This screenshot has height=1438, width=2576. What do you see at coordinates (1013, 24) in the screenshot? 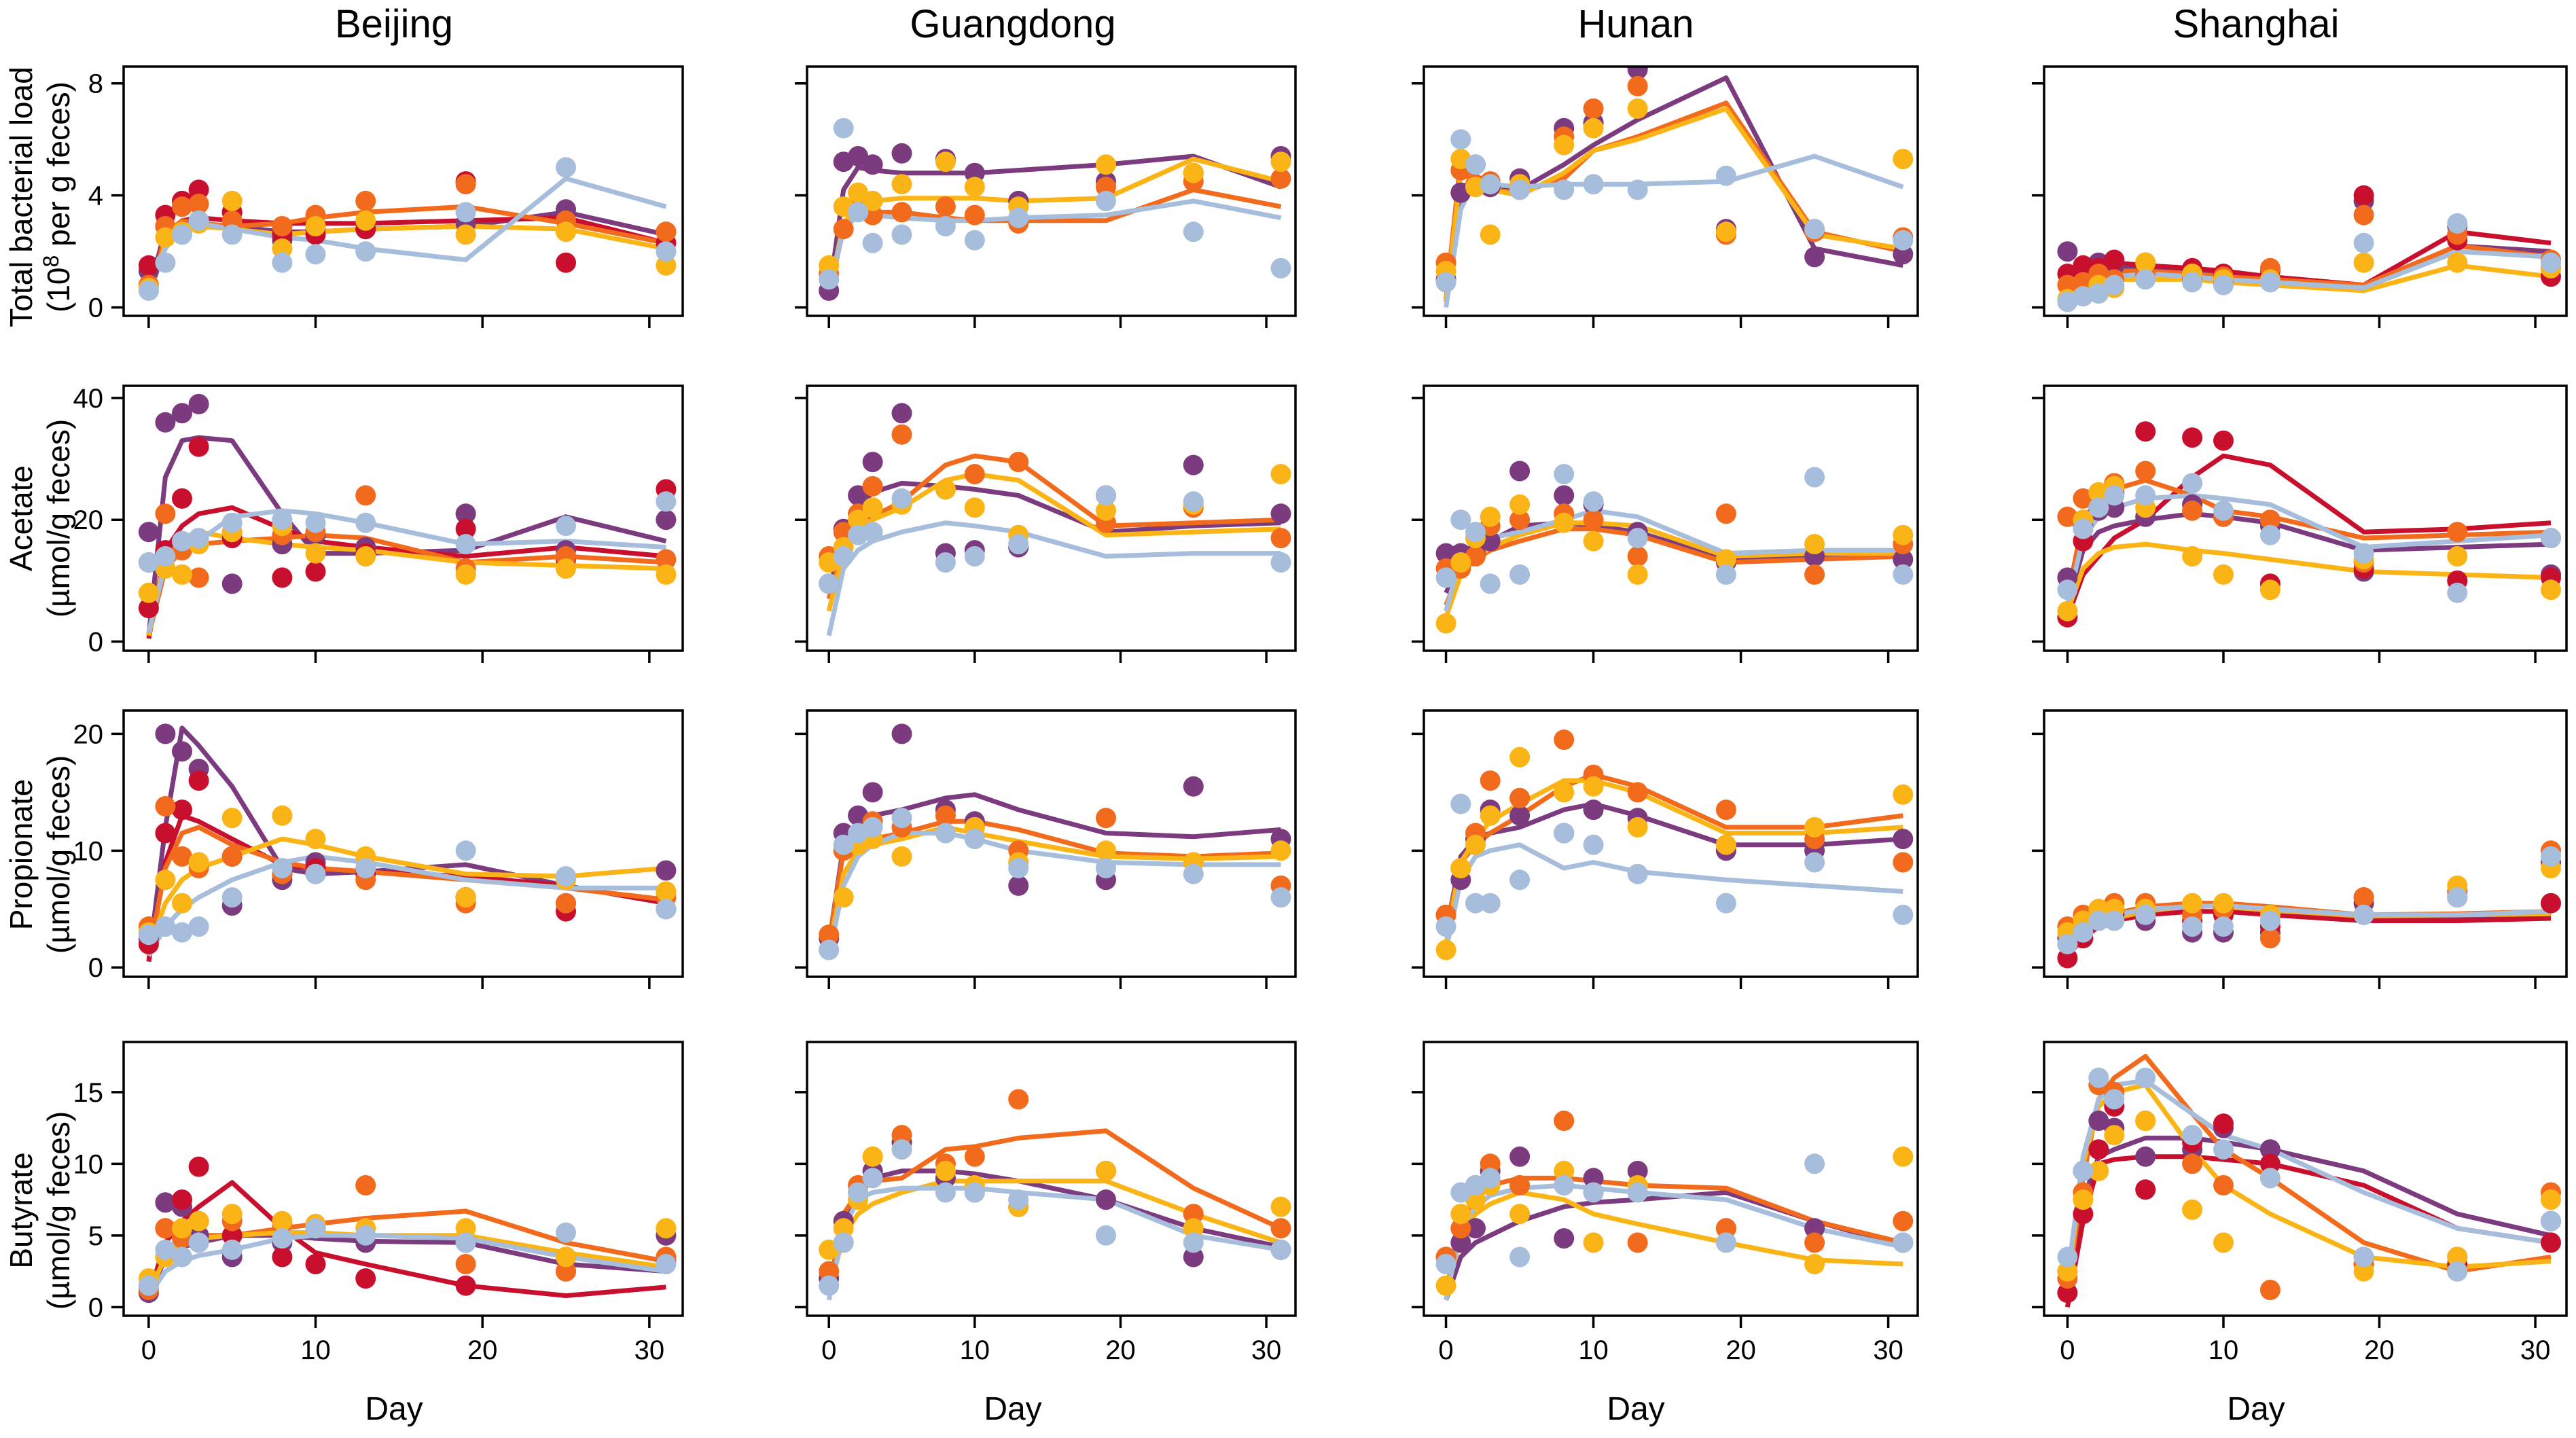
I see `column-title-guangdong: Guangdong` at bounding box center [1013, 24].